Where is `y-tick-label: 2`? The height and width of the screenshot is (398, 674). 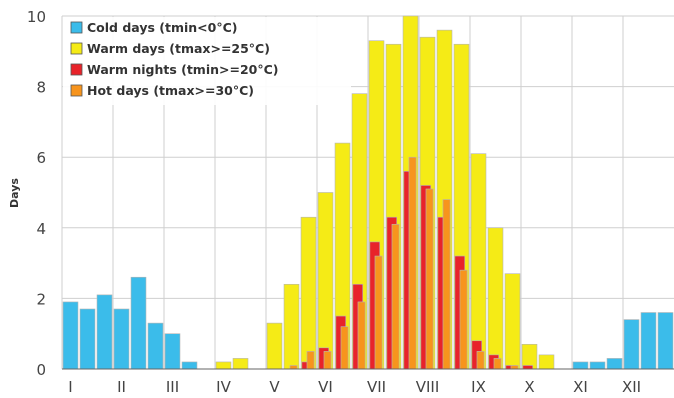 y-tick-label: 2 is located at coordinates (41, 299).